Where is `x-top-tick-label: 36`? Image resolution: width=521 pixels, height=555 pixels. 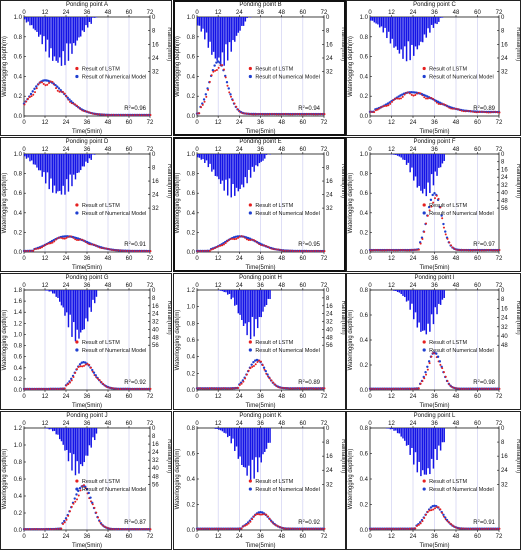
x-top-tick-label: 36 is located at coordinates (434, 13).